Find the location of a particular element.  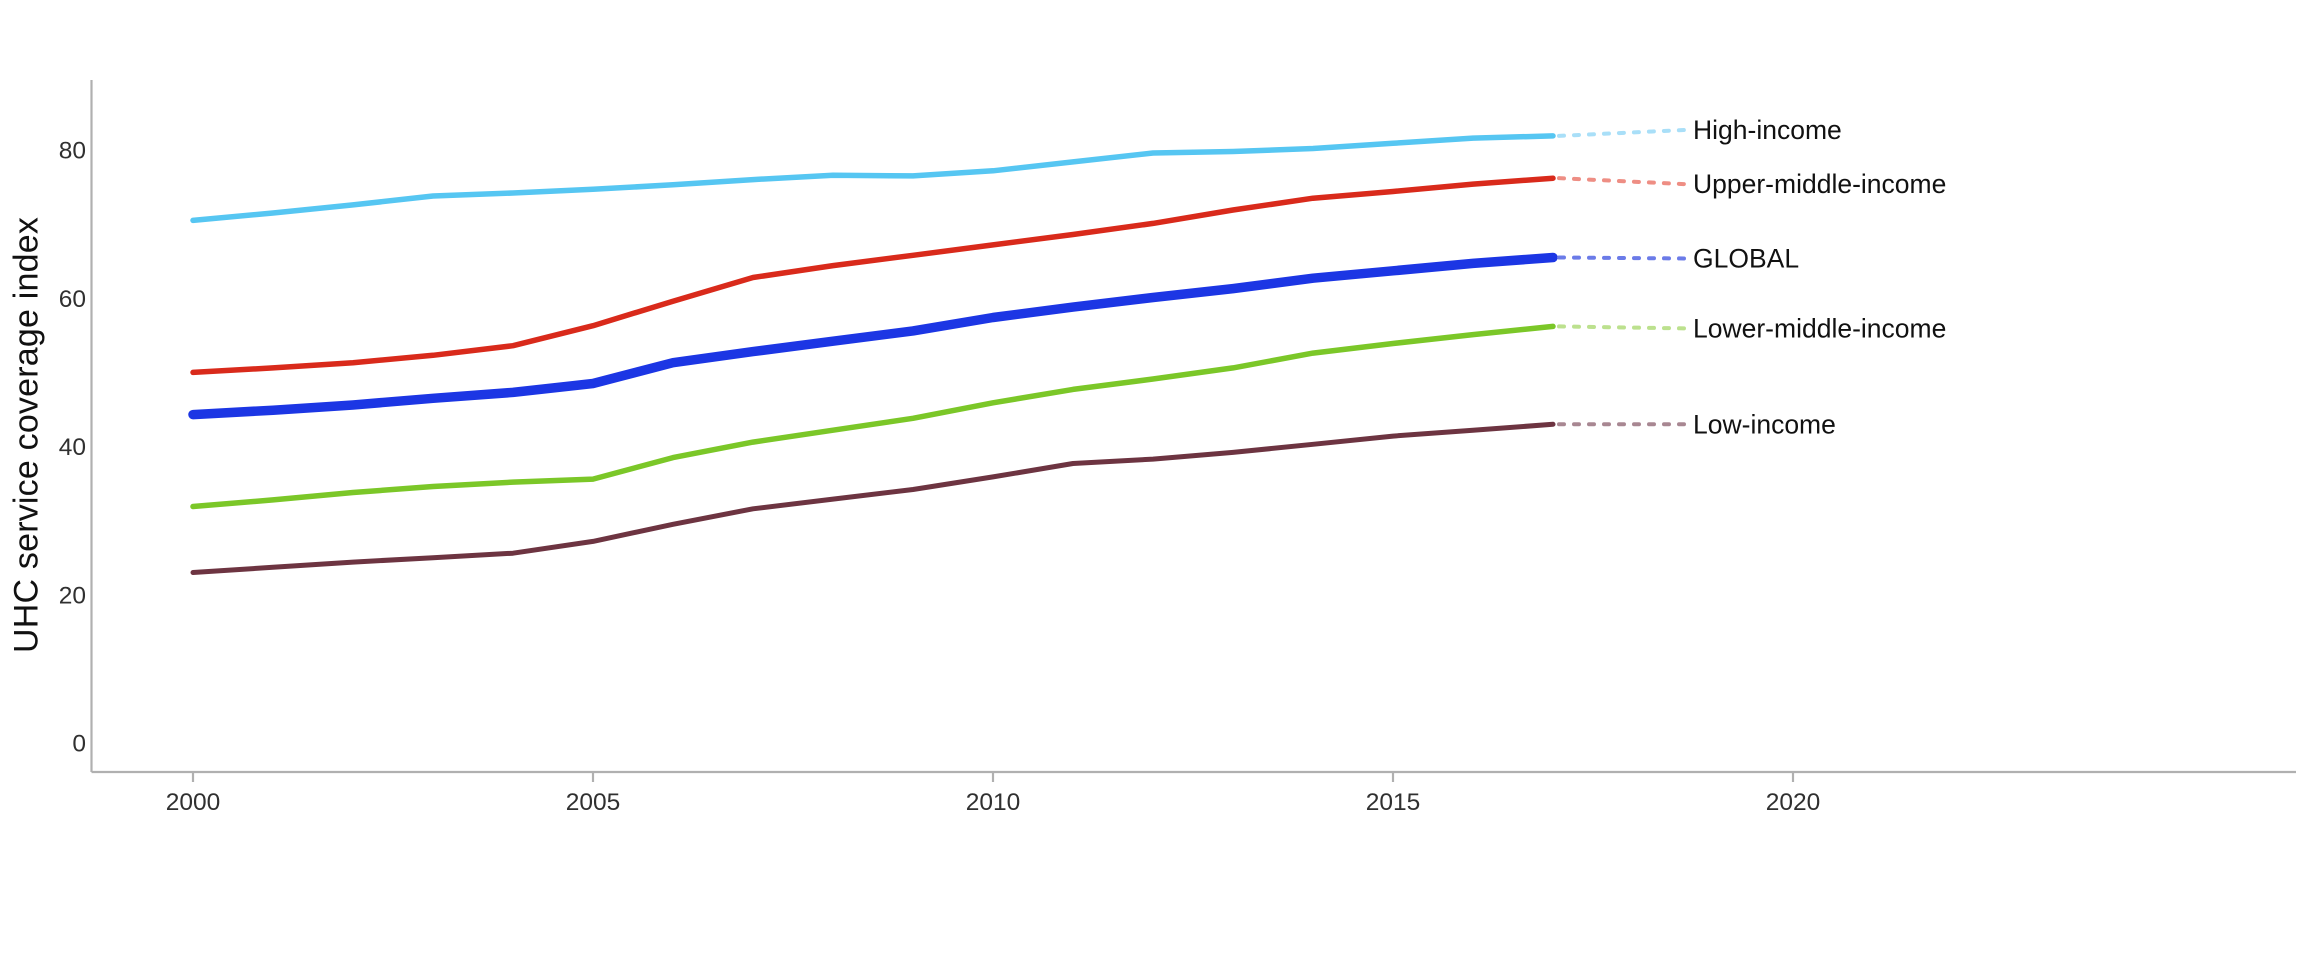

x-tick-label-2015: 2015 is located at coordinates (1393, 802).